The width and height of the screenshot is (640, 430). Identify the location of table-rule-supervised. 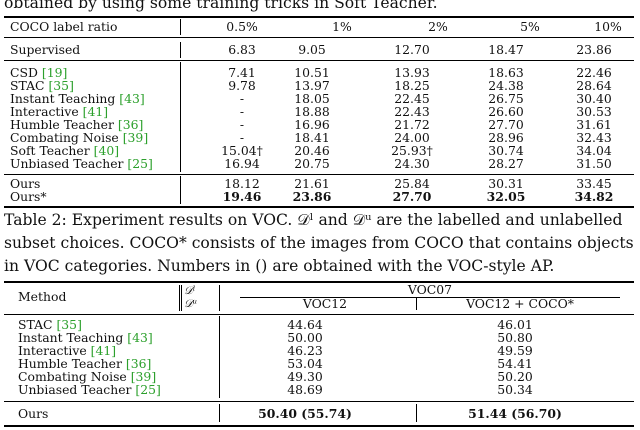
(319, 60).